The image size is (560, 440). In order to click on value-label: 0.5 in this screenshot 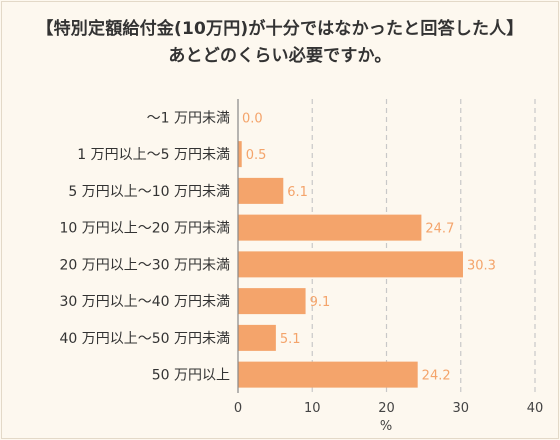, I will do `click(256, 155)`.